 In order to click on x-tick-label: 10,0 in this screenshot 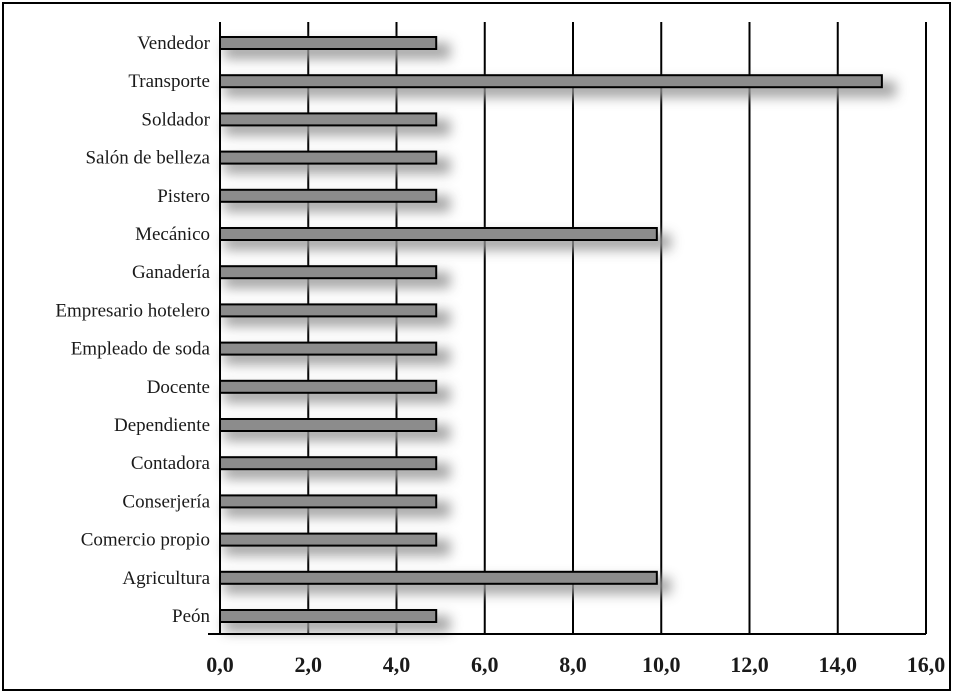, I will do `click(661, 664)`.